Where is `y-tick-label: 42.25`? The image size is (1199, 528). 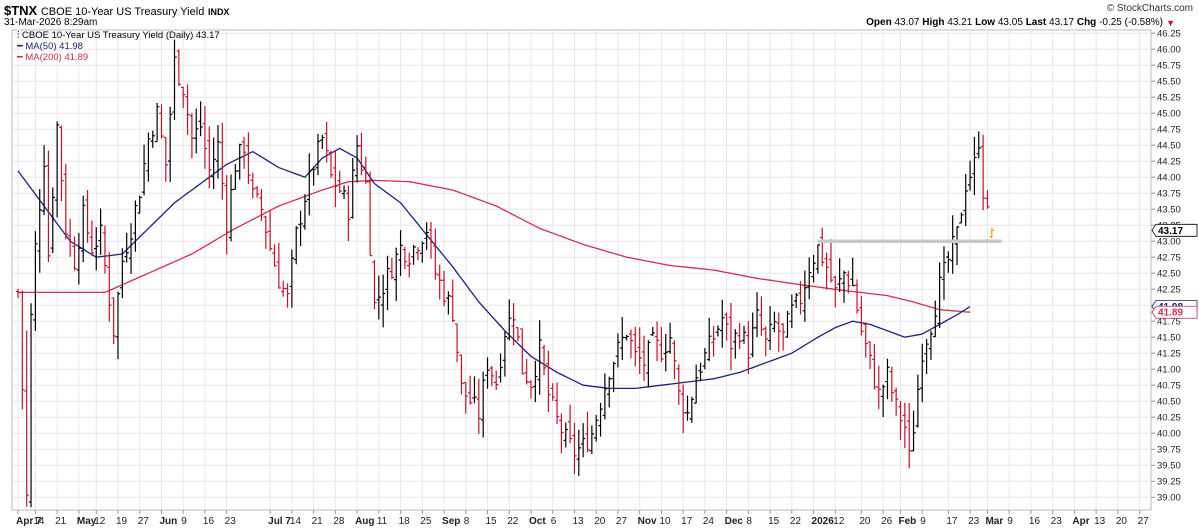
y-tick-label: 42.25 is located at coordinates (1169, 290).